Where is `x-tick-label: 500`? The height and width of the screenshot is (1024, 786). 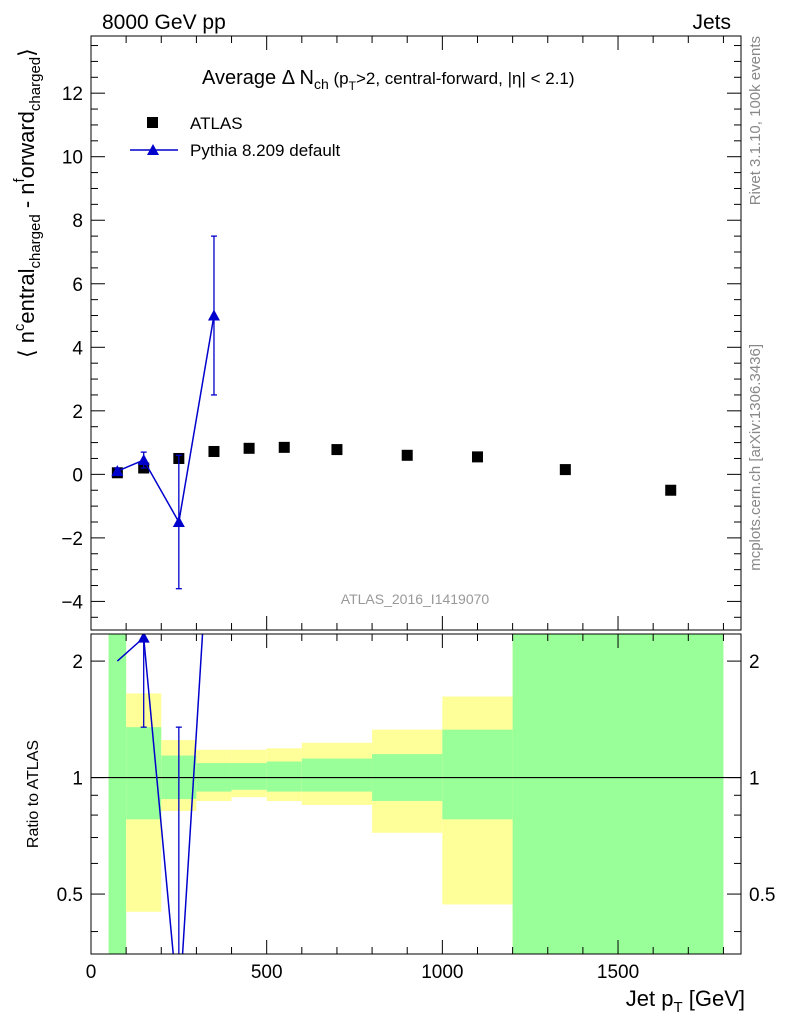
x-tick-label: 500 is located at coordinates (267, 972).